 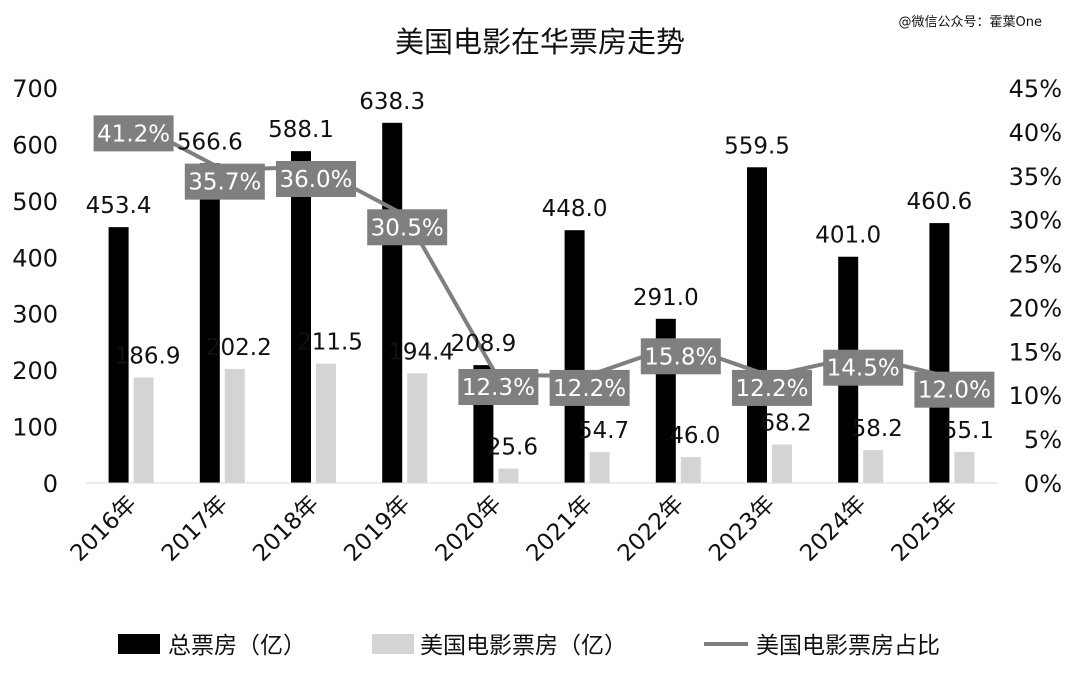 What do you see at coordinates (742, 529) in the screenshot?
I see `category-label: 2023年` at bounding box center [742, 529].